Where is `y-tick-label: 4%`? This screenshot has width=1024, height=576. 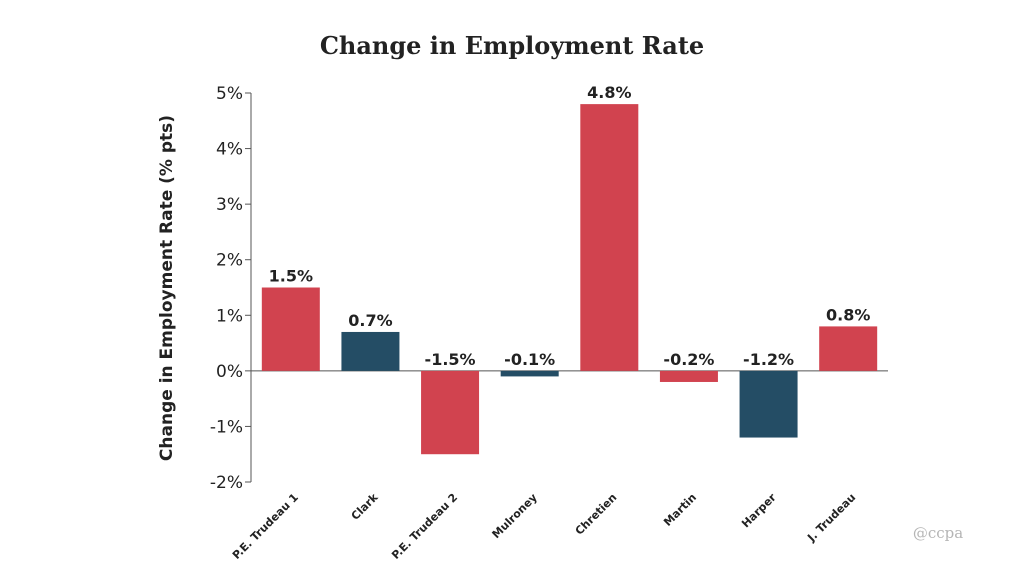 y-tick-label: 4% is located at coordinates (229, 150).